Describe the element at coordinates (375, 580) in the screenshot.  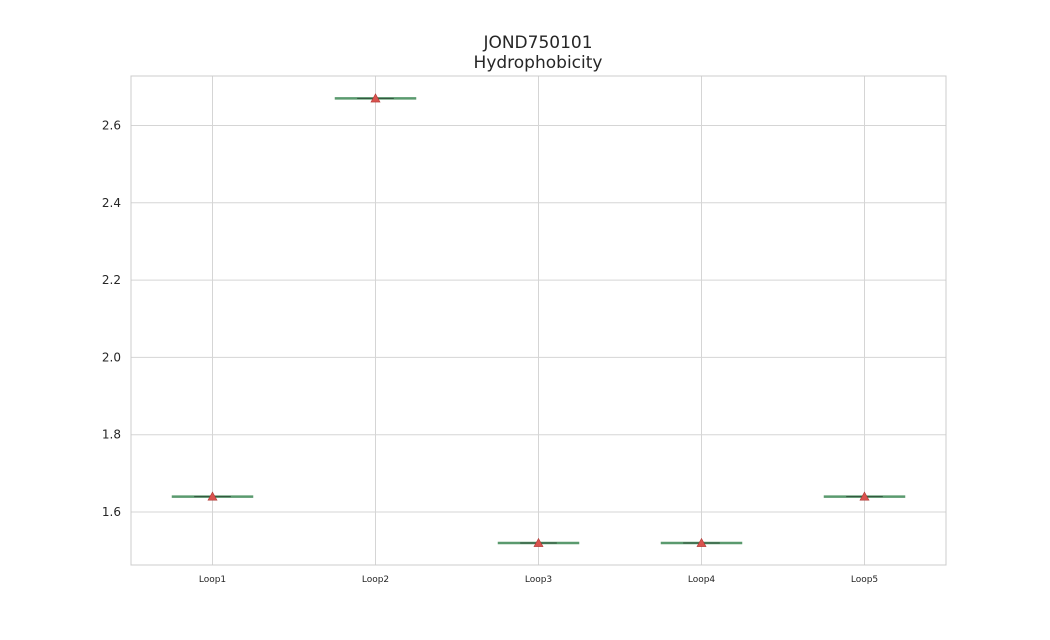
I see `x-tick-label: Loop2` at that location.